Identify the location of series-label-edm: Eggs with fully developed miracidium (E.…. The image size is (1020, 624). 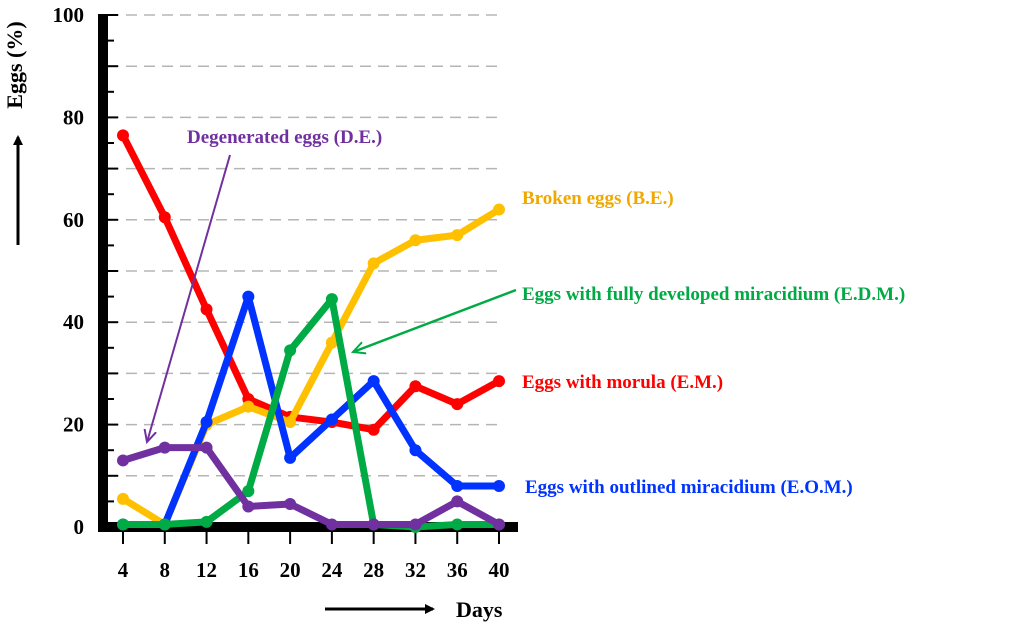
(713, 294).